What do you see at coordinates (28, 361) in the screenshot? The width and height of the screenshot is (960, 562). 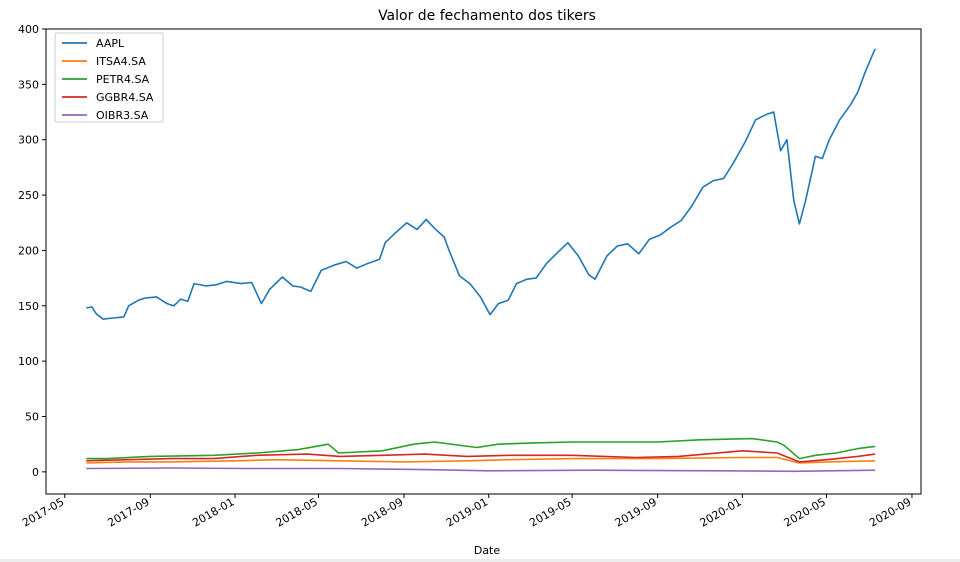 I see `y-tick-label: 100` at bounding box center [28, 361].